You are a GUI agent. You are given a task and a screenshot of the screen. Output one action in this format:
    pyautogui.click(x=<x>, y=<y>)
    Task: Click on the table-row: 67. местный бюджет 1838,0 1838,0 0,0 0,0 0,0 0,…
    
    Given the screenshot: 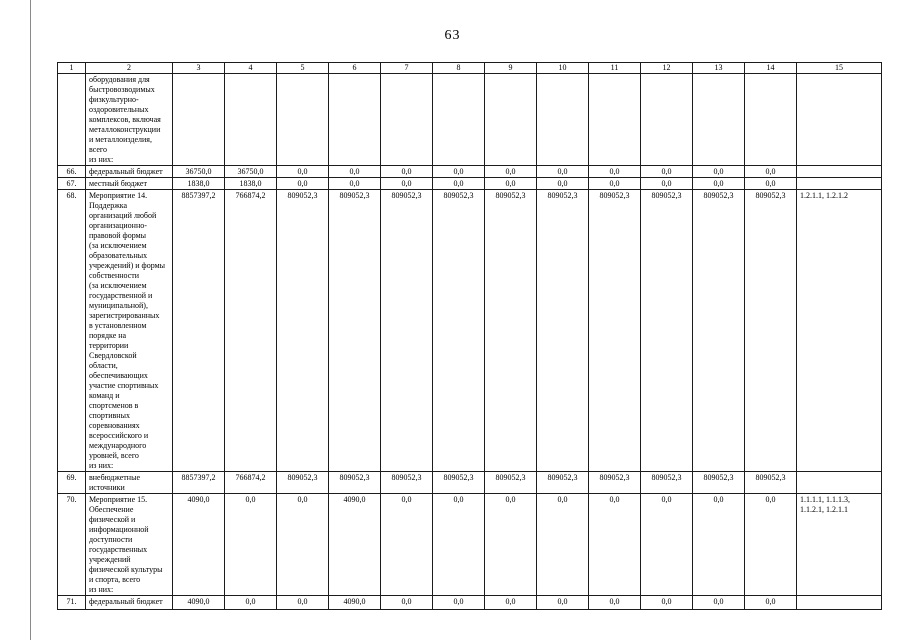 What is the action you would take?
    pyautogui.click(x=469, y=183)
    